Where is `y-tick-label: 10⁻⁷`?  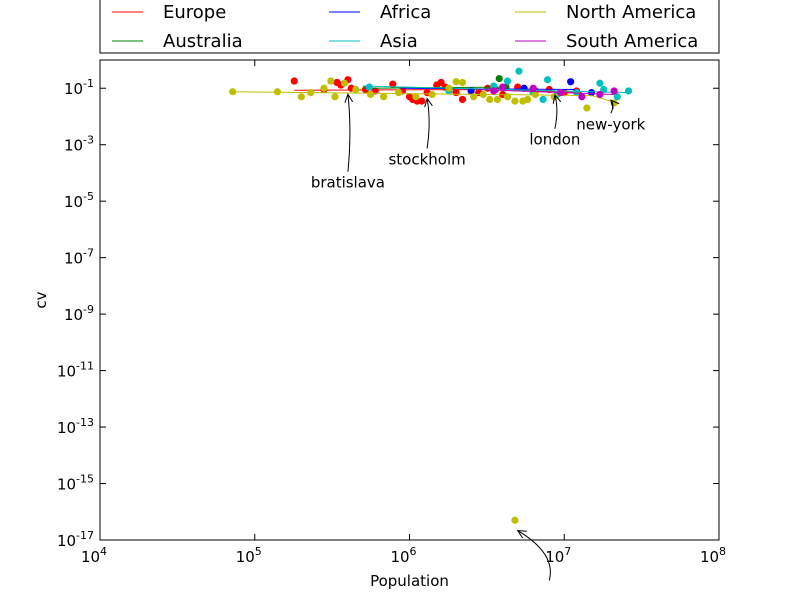 y-tick-label: 10⁻⁷ is located at coordinates (79, 257).